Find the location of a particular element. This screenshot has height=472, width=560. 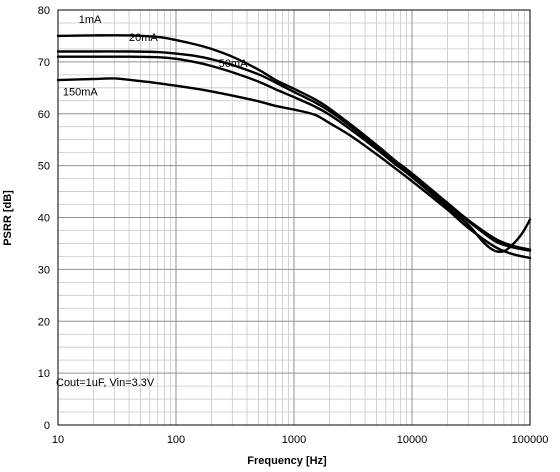

x-tick-label: 10 is located at coordinates (58, 440).